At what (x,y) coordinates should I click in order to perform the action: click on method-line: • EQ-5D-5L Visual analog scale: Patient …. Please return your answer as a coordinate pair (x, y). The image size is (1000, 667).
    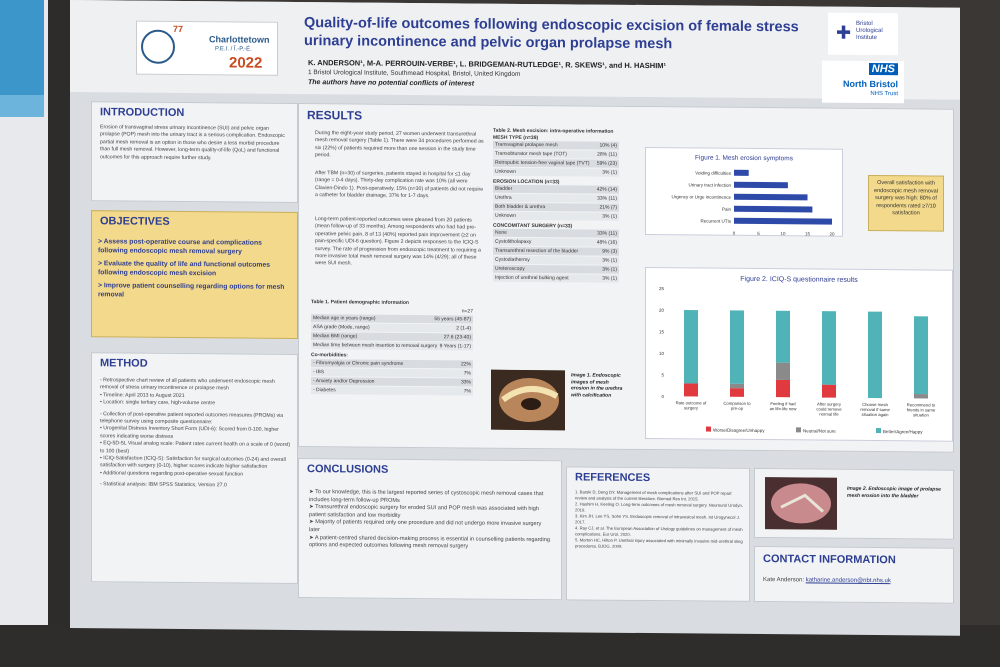
    Looking at the image, I should click on (195, 447).